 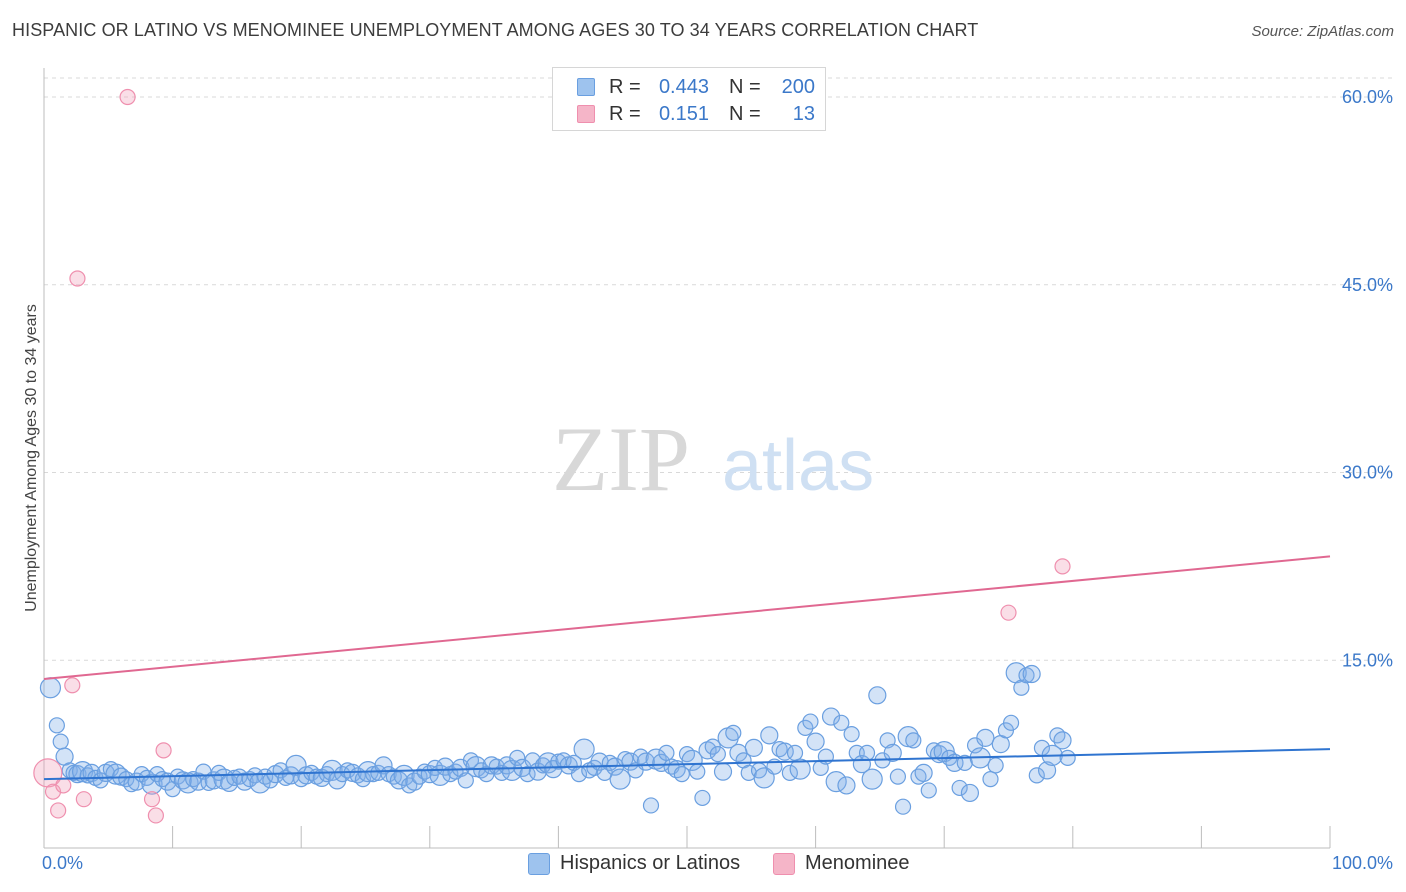 I want to click on y-axis-label: Unemployment Among Ages 30 to 34 years, so click(x=31, y=458).